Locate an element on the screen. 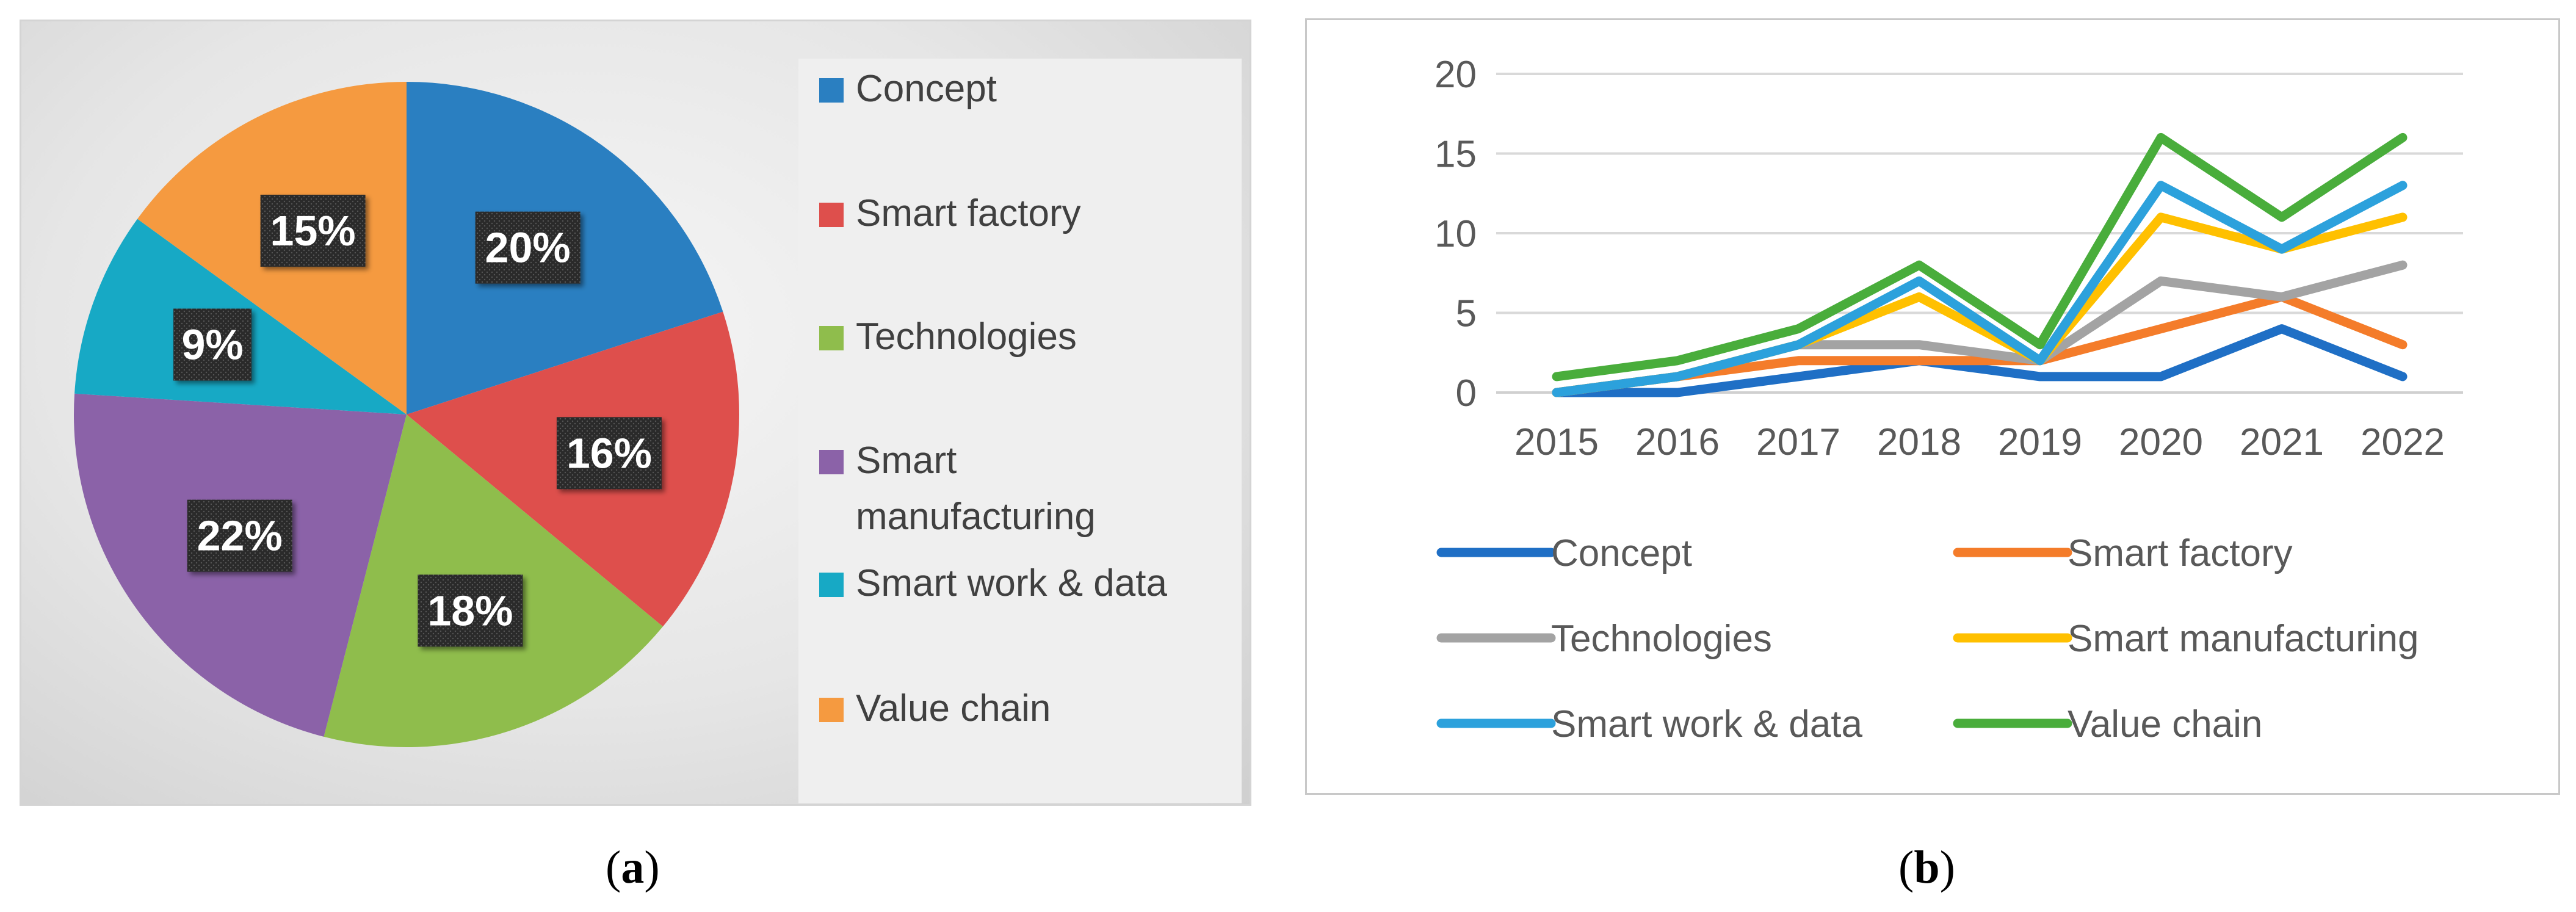 This screenshot has height=912, width=2576. series-line-concept is located at coordinates (1980, 360).